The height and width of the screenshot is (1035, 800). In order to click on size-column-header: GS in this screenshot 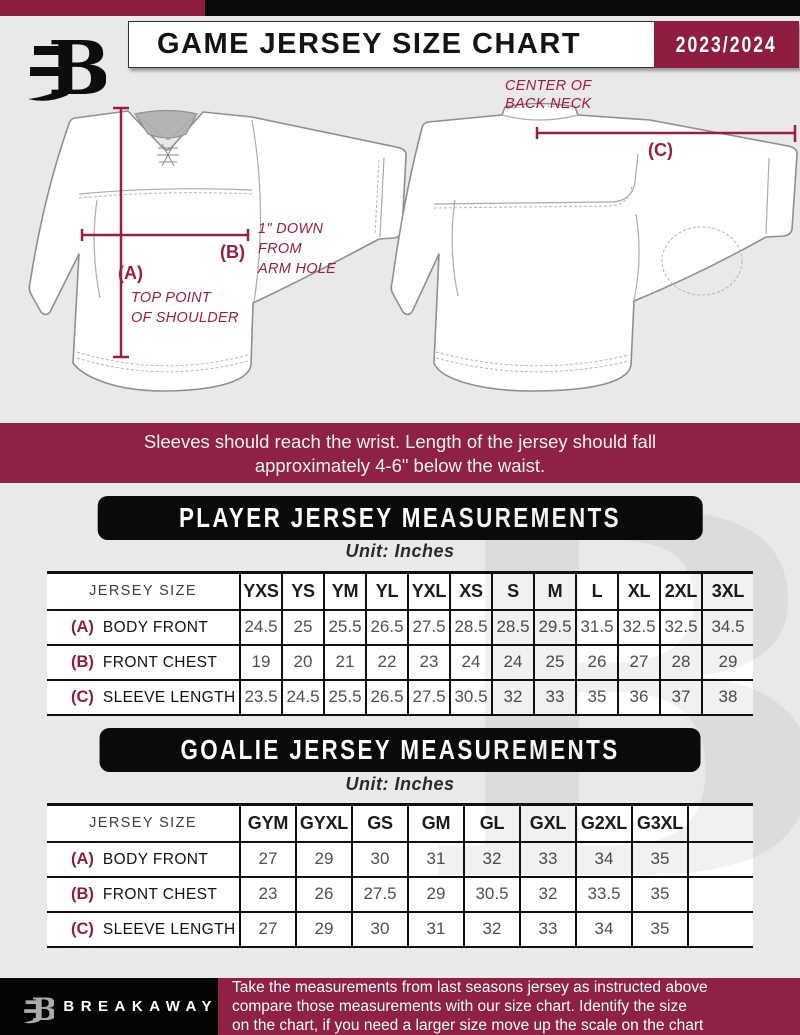, I will do `click(379, 823)`.